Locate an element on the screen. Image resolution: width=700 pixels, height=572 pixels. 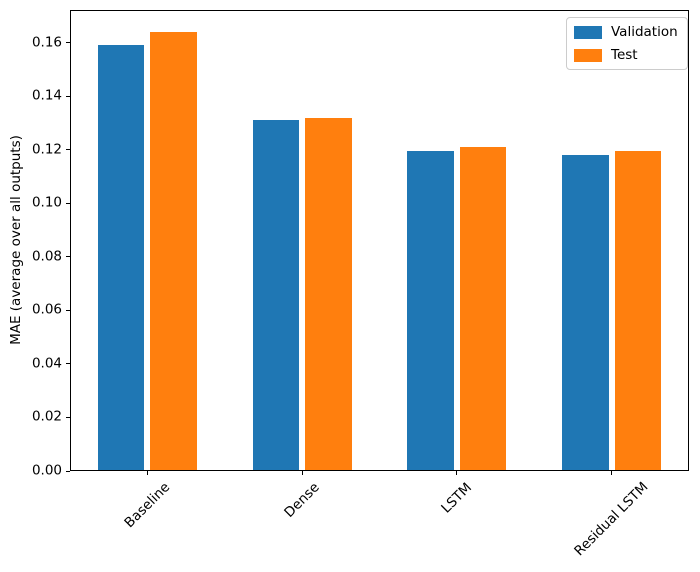
legend-item-validation: Validation is located at coordinates (626, 32).